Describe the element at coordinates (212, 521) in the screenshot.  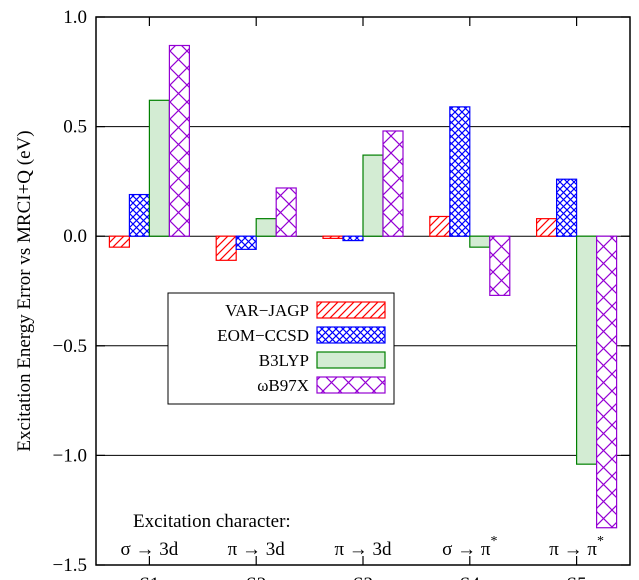
I see `excitation-character-title: Excitation character:` at that location.